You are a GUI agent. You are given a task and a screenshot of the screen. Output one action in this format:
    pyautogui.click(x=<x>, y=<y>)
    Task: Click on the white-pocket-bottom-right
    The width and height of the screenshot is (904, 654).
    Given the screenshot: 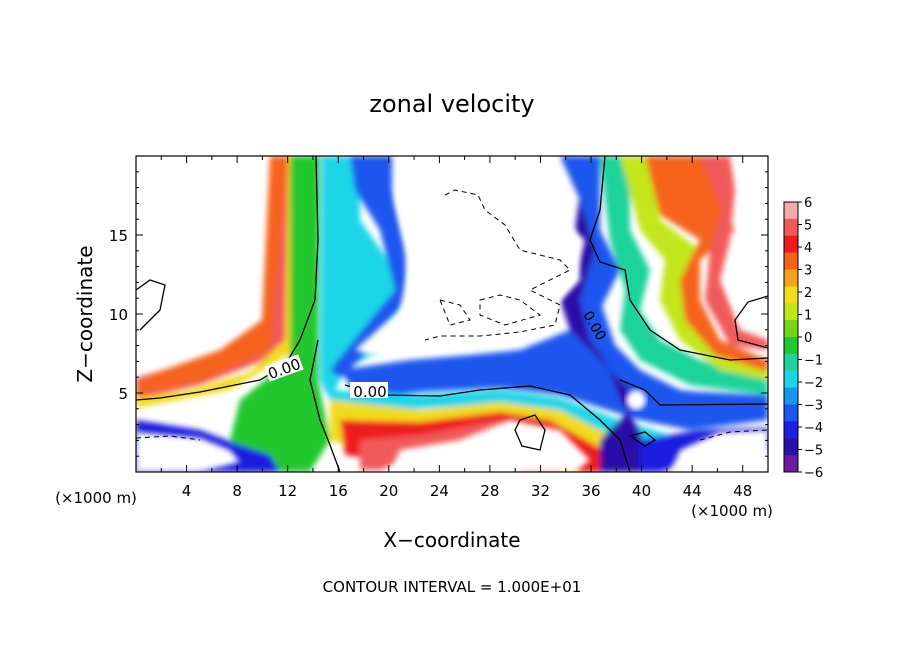 What is the action you would take?
    pyautogui.click(x=719, y=451)
    